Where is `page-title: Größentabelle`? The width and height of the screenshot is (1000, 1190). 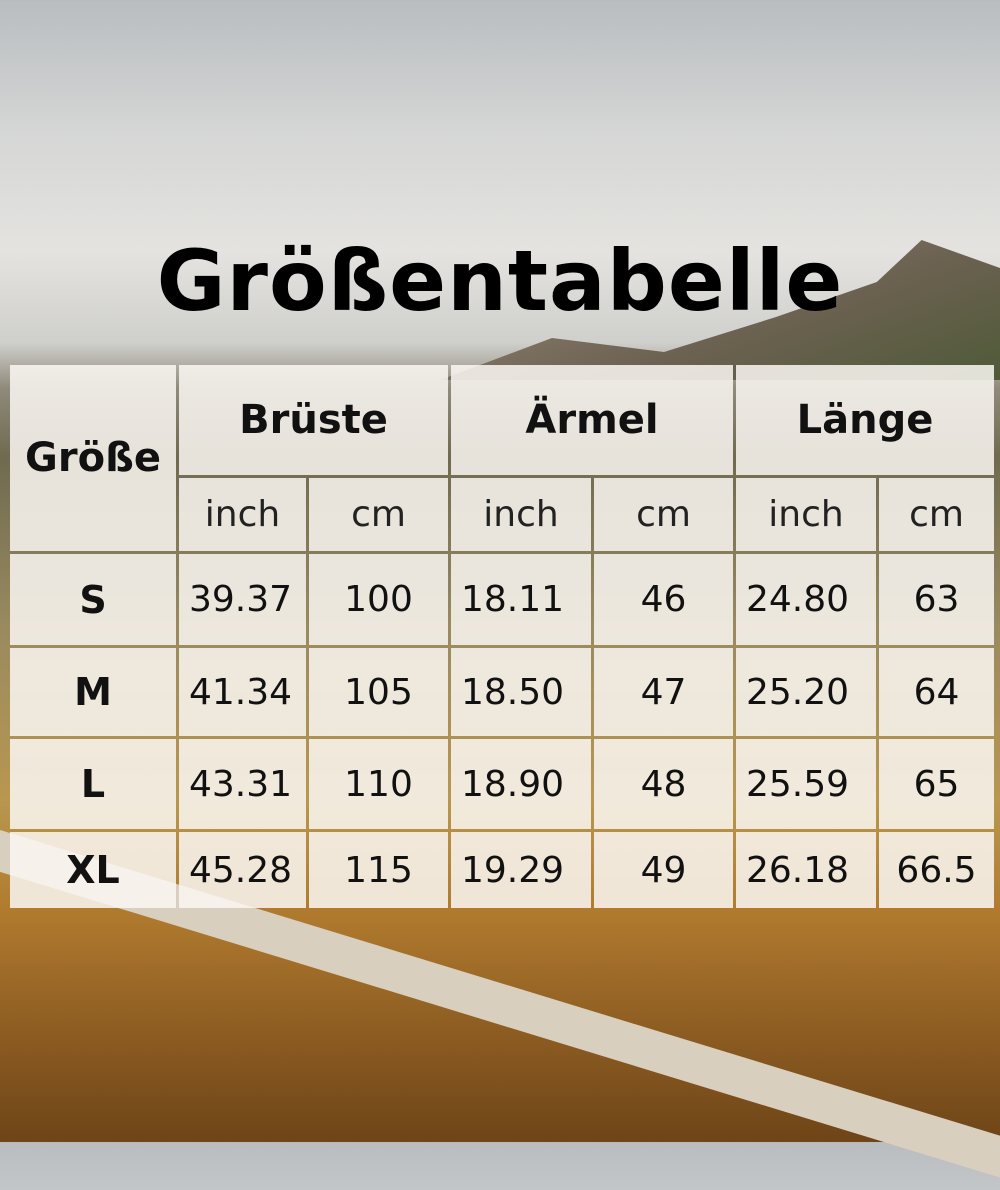
page-title: Größentabelle is located at coordinates (500, 281).